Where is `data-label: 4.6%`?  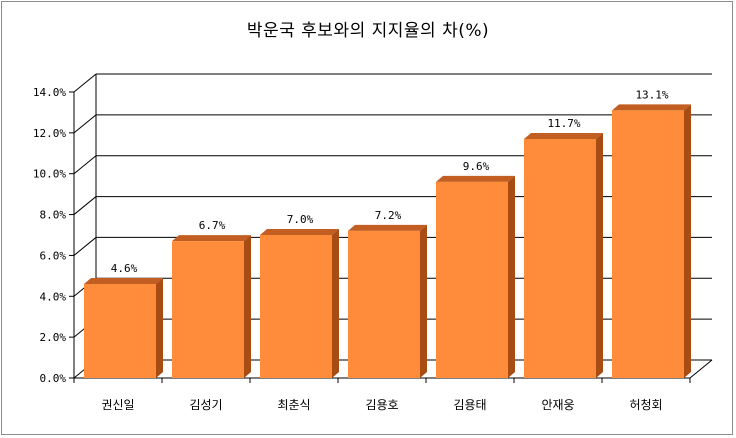
data-label: 4.6% is located at coordinates (124, 268).